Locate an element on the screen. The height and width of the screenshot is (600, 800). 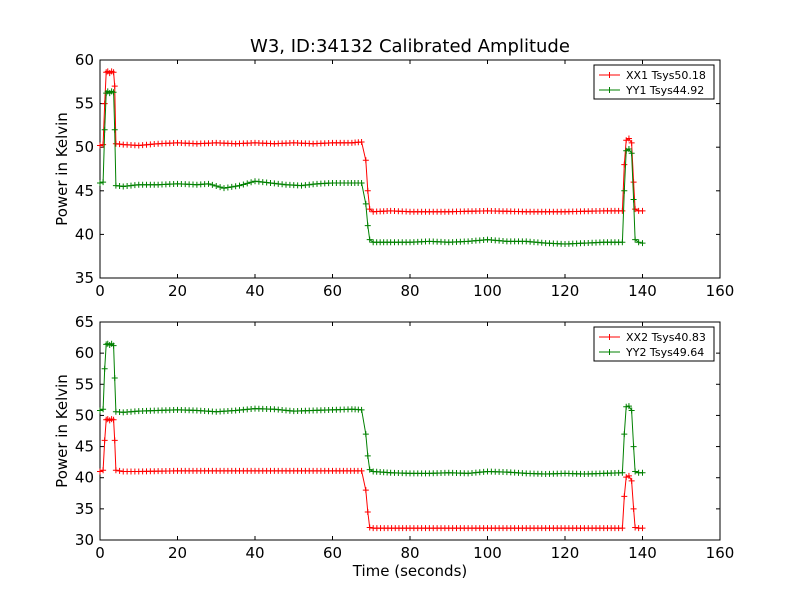
y-tick-label: 45 is located at coordinates (84, 191).